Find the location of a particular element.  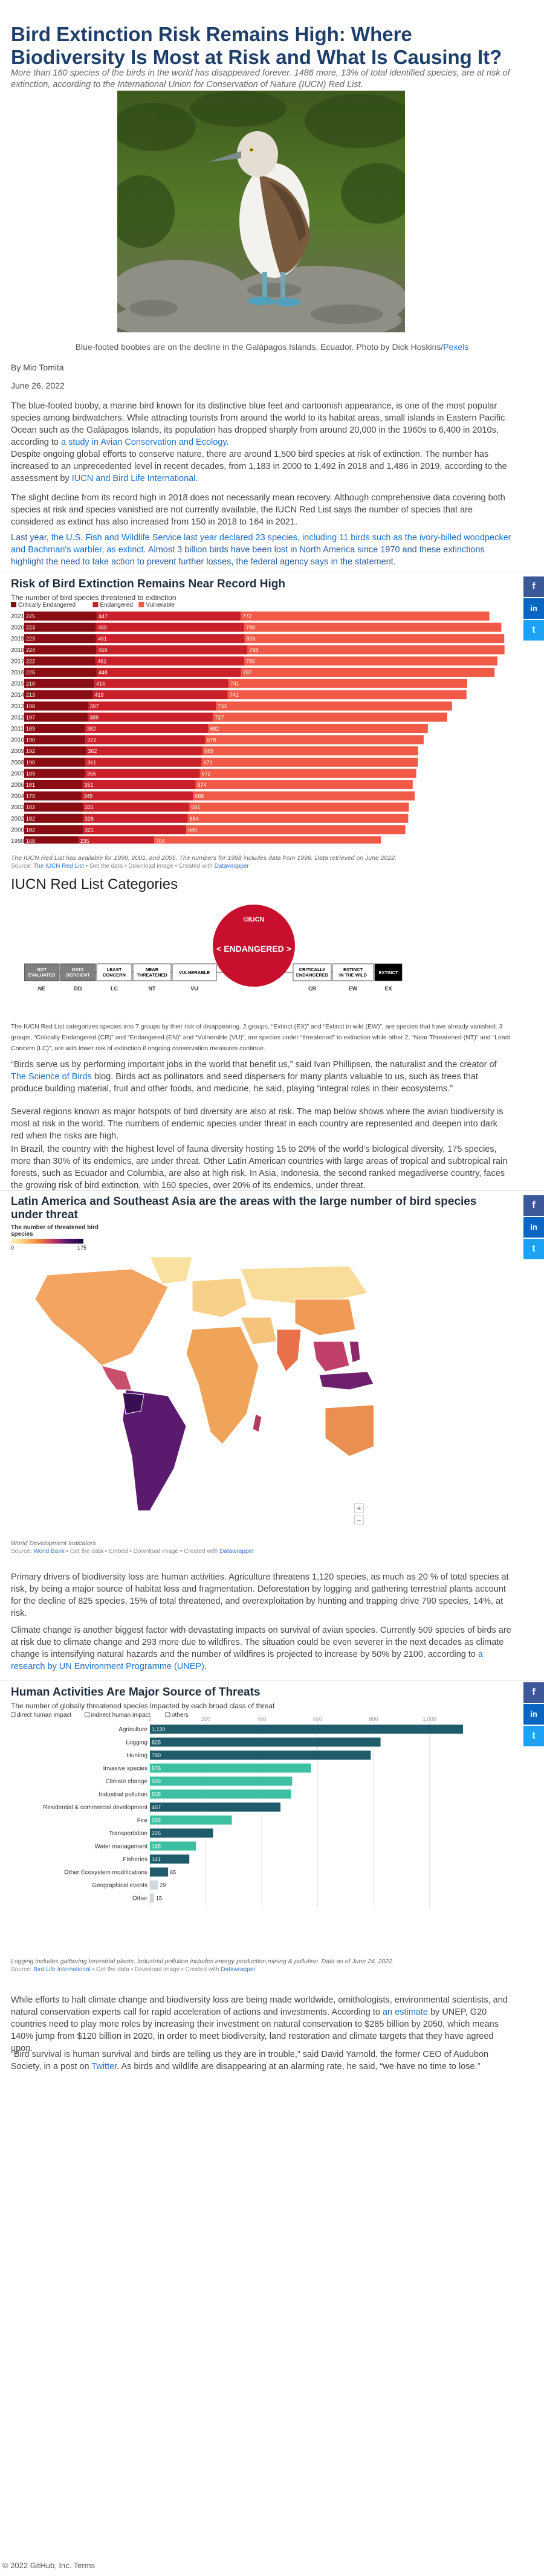

map-region-se-asia is located at coordinates (331, 1356).